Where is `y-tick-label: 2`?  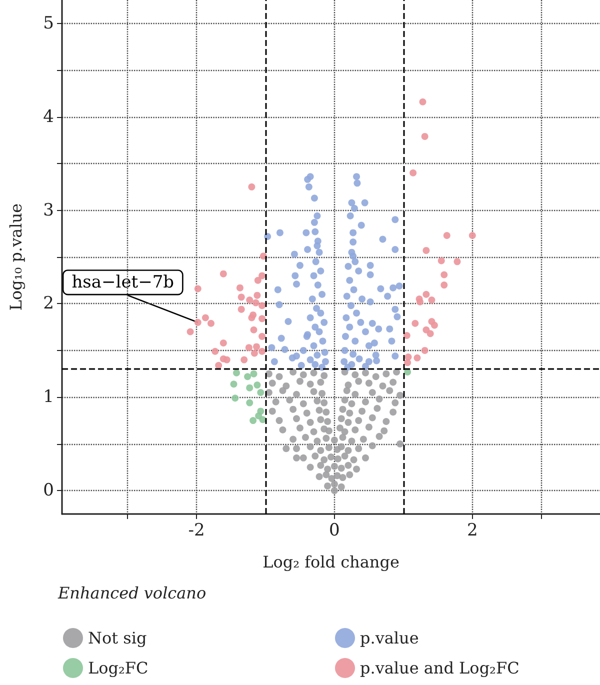 y-tick-label: 2 is located at coordinates (48, 304).